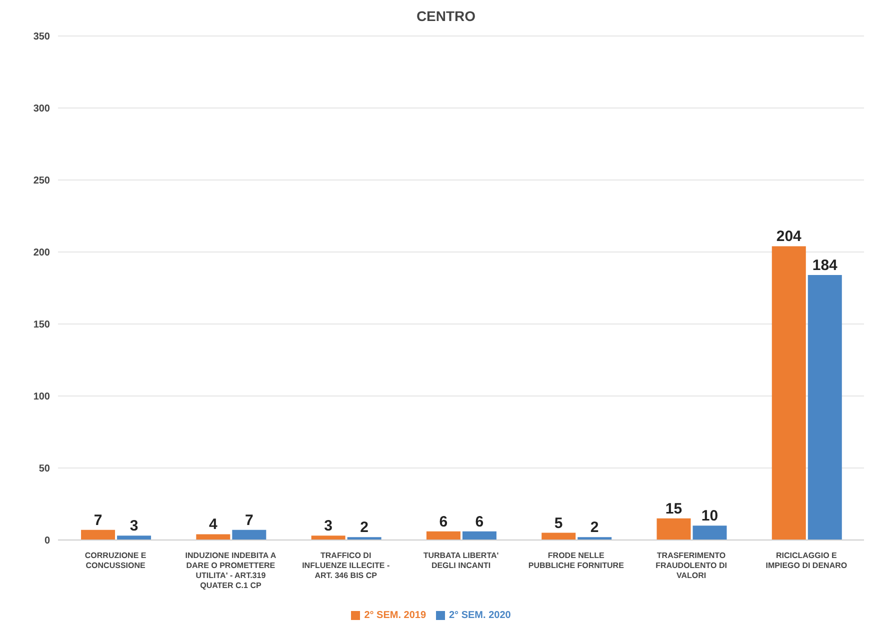 Image resolution: width=892 pixels, height=642 pixels. I want to click on y-tick-label: 50, so click(44, 469).